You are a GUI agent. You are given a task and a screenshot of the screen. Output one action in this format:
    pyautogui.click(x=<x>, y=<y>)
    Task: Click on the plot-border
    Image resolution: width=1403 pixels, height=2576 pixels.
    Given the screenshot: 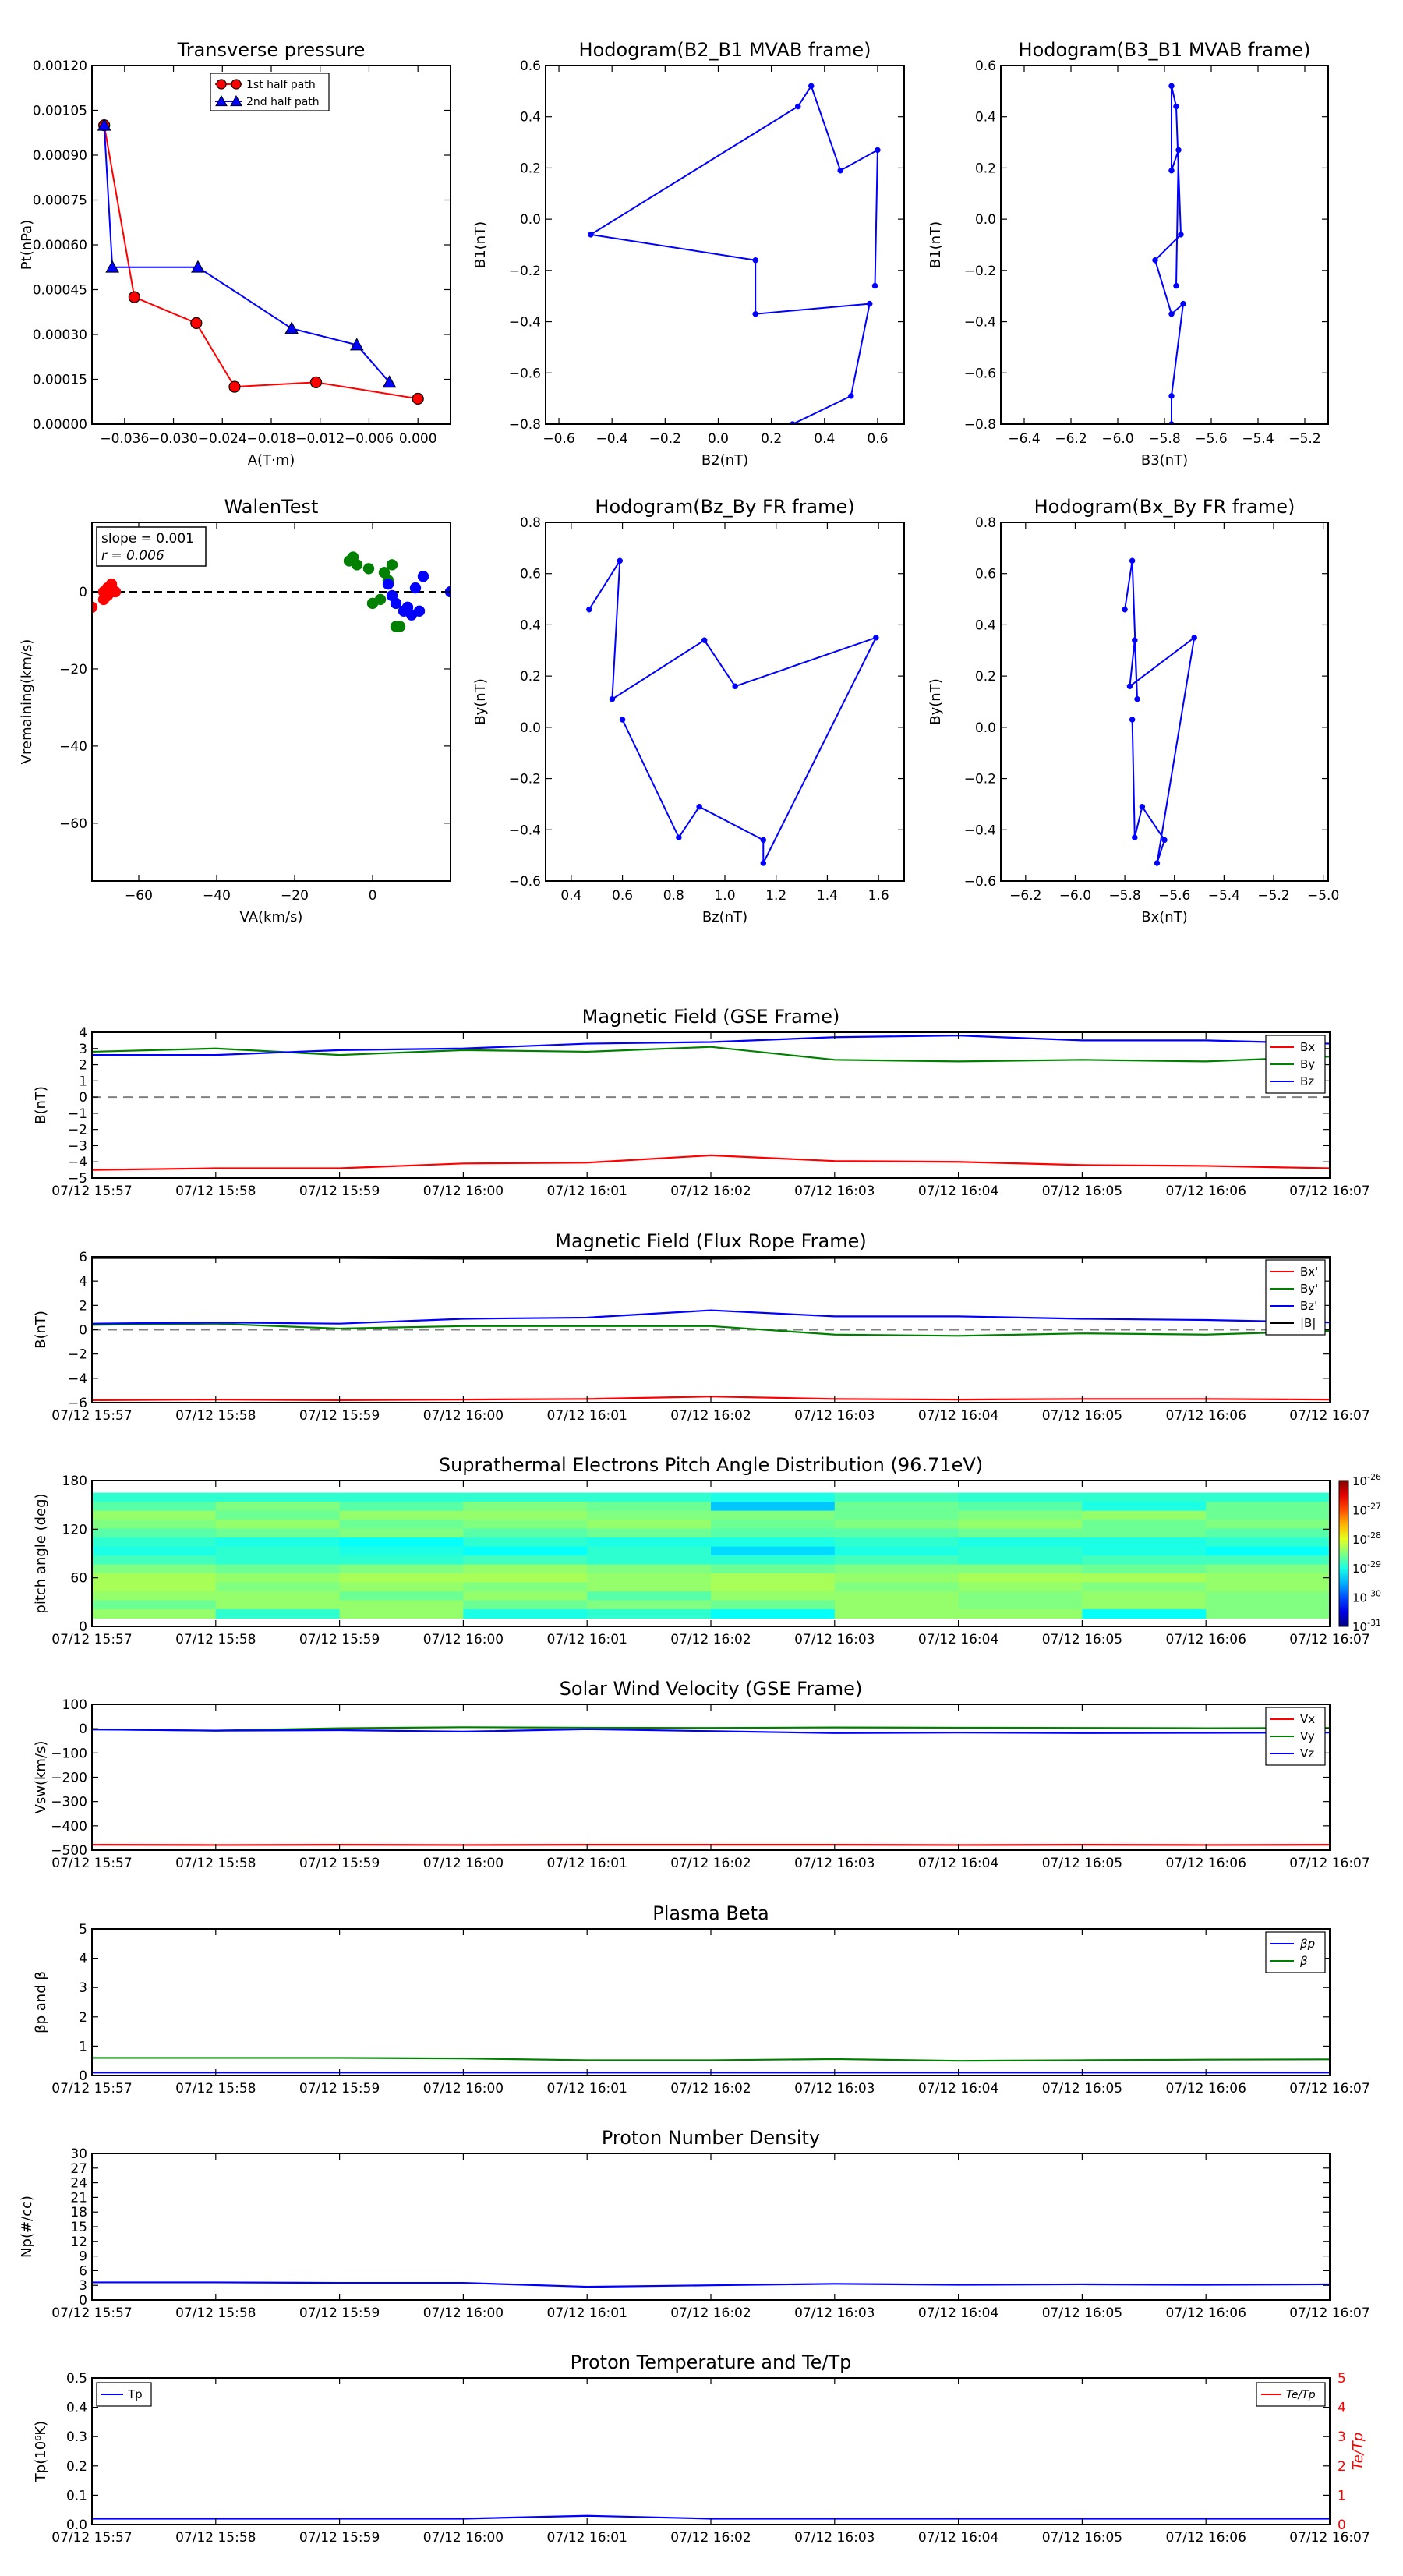 What is the action you would take?
    pyautogui.click(x=711, y=2451)
    